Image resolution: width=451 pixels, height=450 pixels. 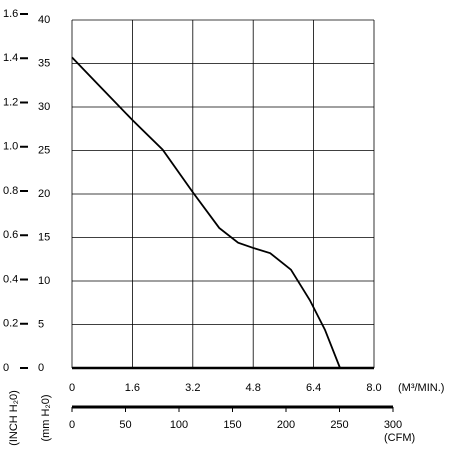 I want to click on y2-tick-label: 0.4, so click(x=10, y=279).